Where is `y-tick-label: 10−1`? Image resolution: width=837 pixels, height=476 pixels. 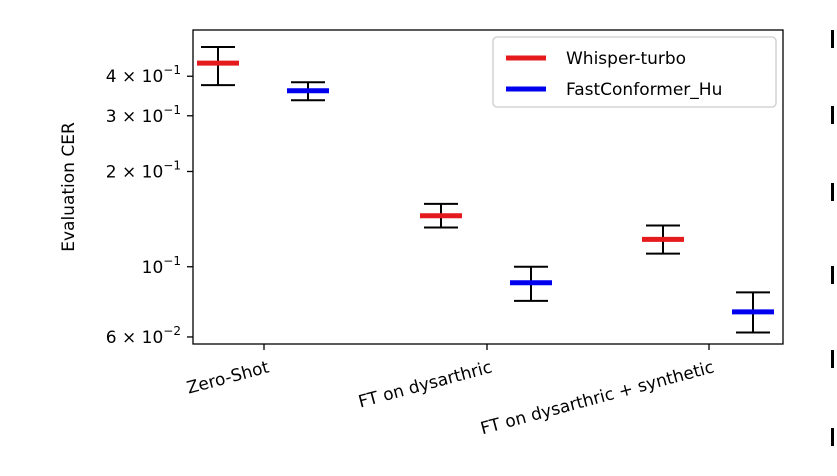
y-tick-label: 10−1 is located at coordinates (161, 266).